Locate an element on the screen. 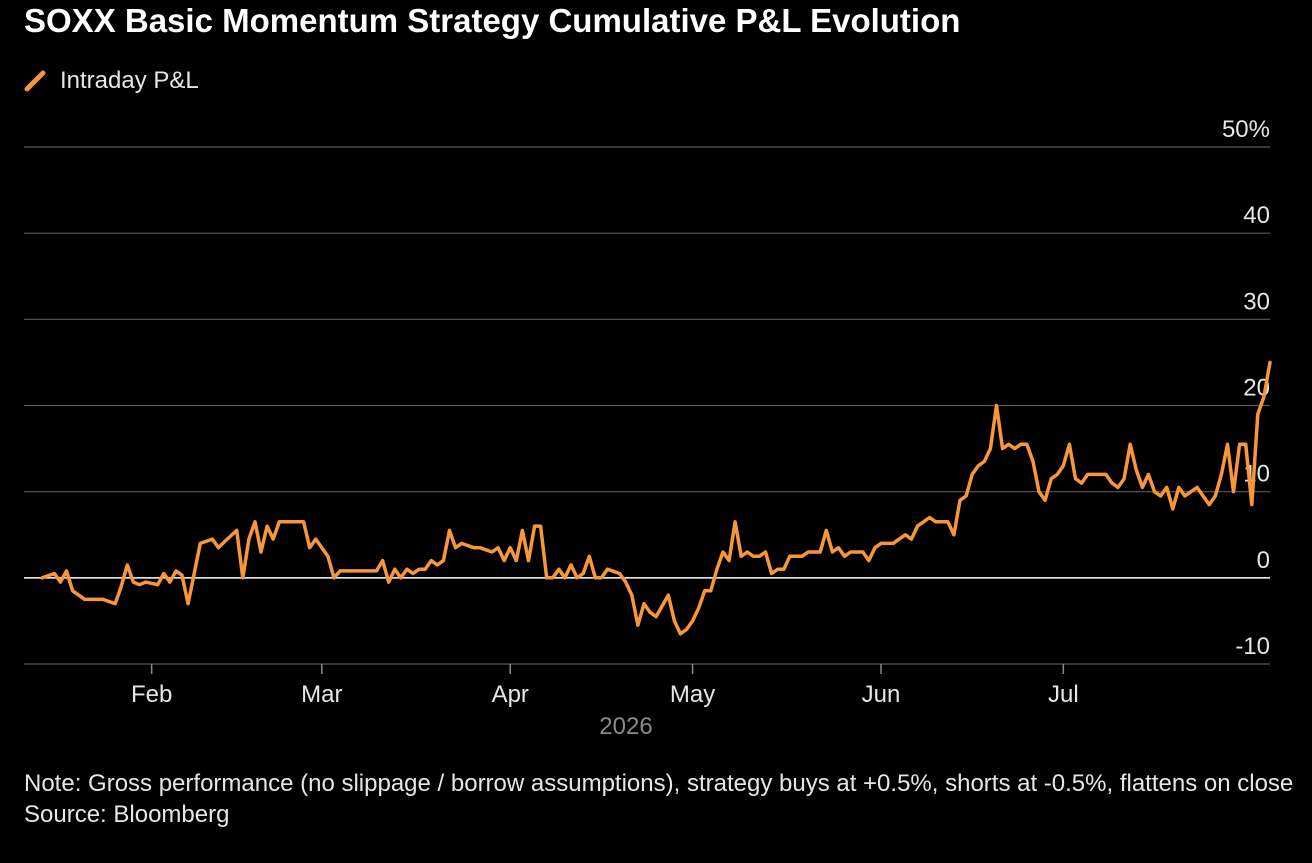 The image size is (1312, 863). x-tick-label: Jun is located at coordinates (881, 694).